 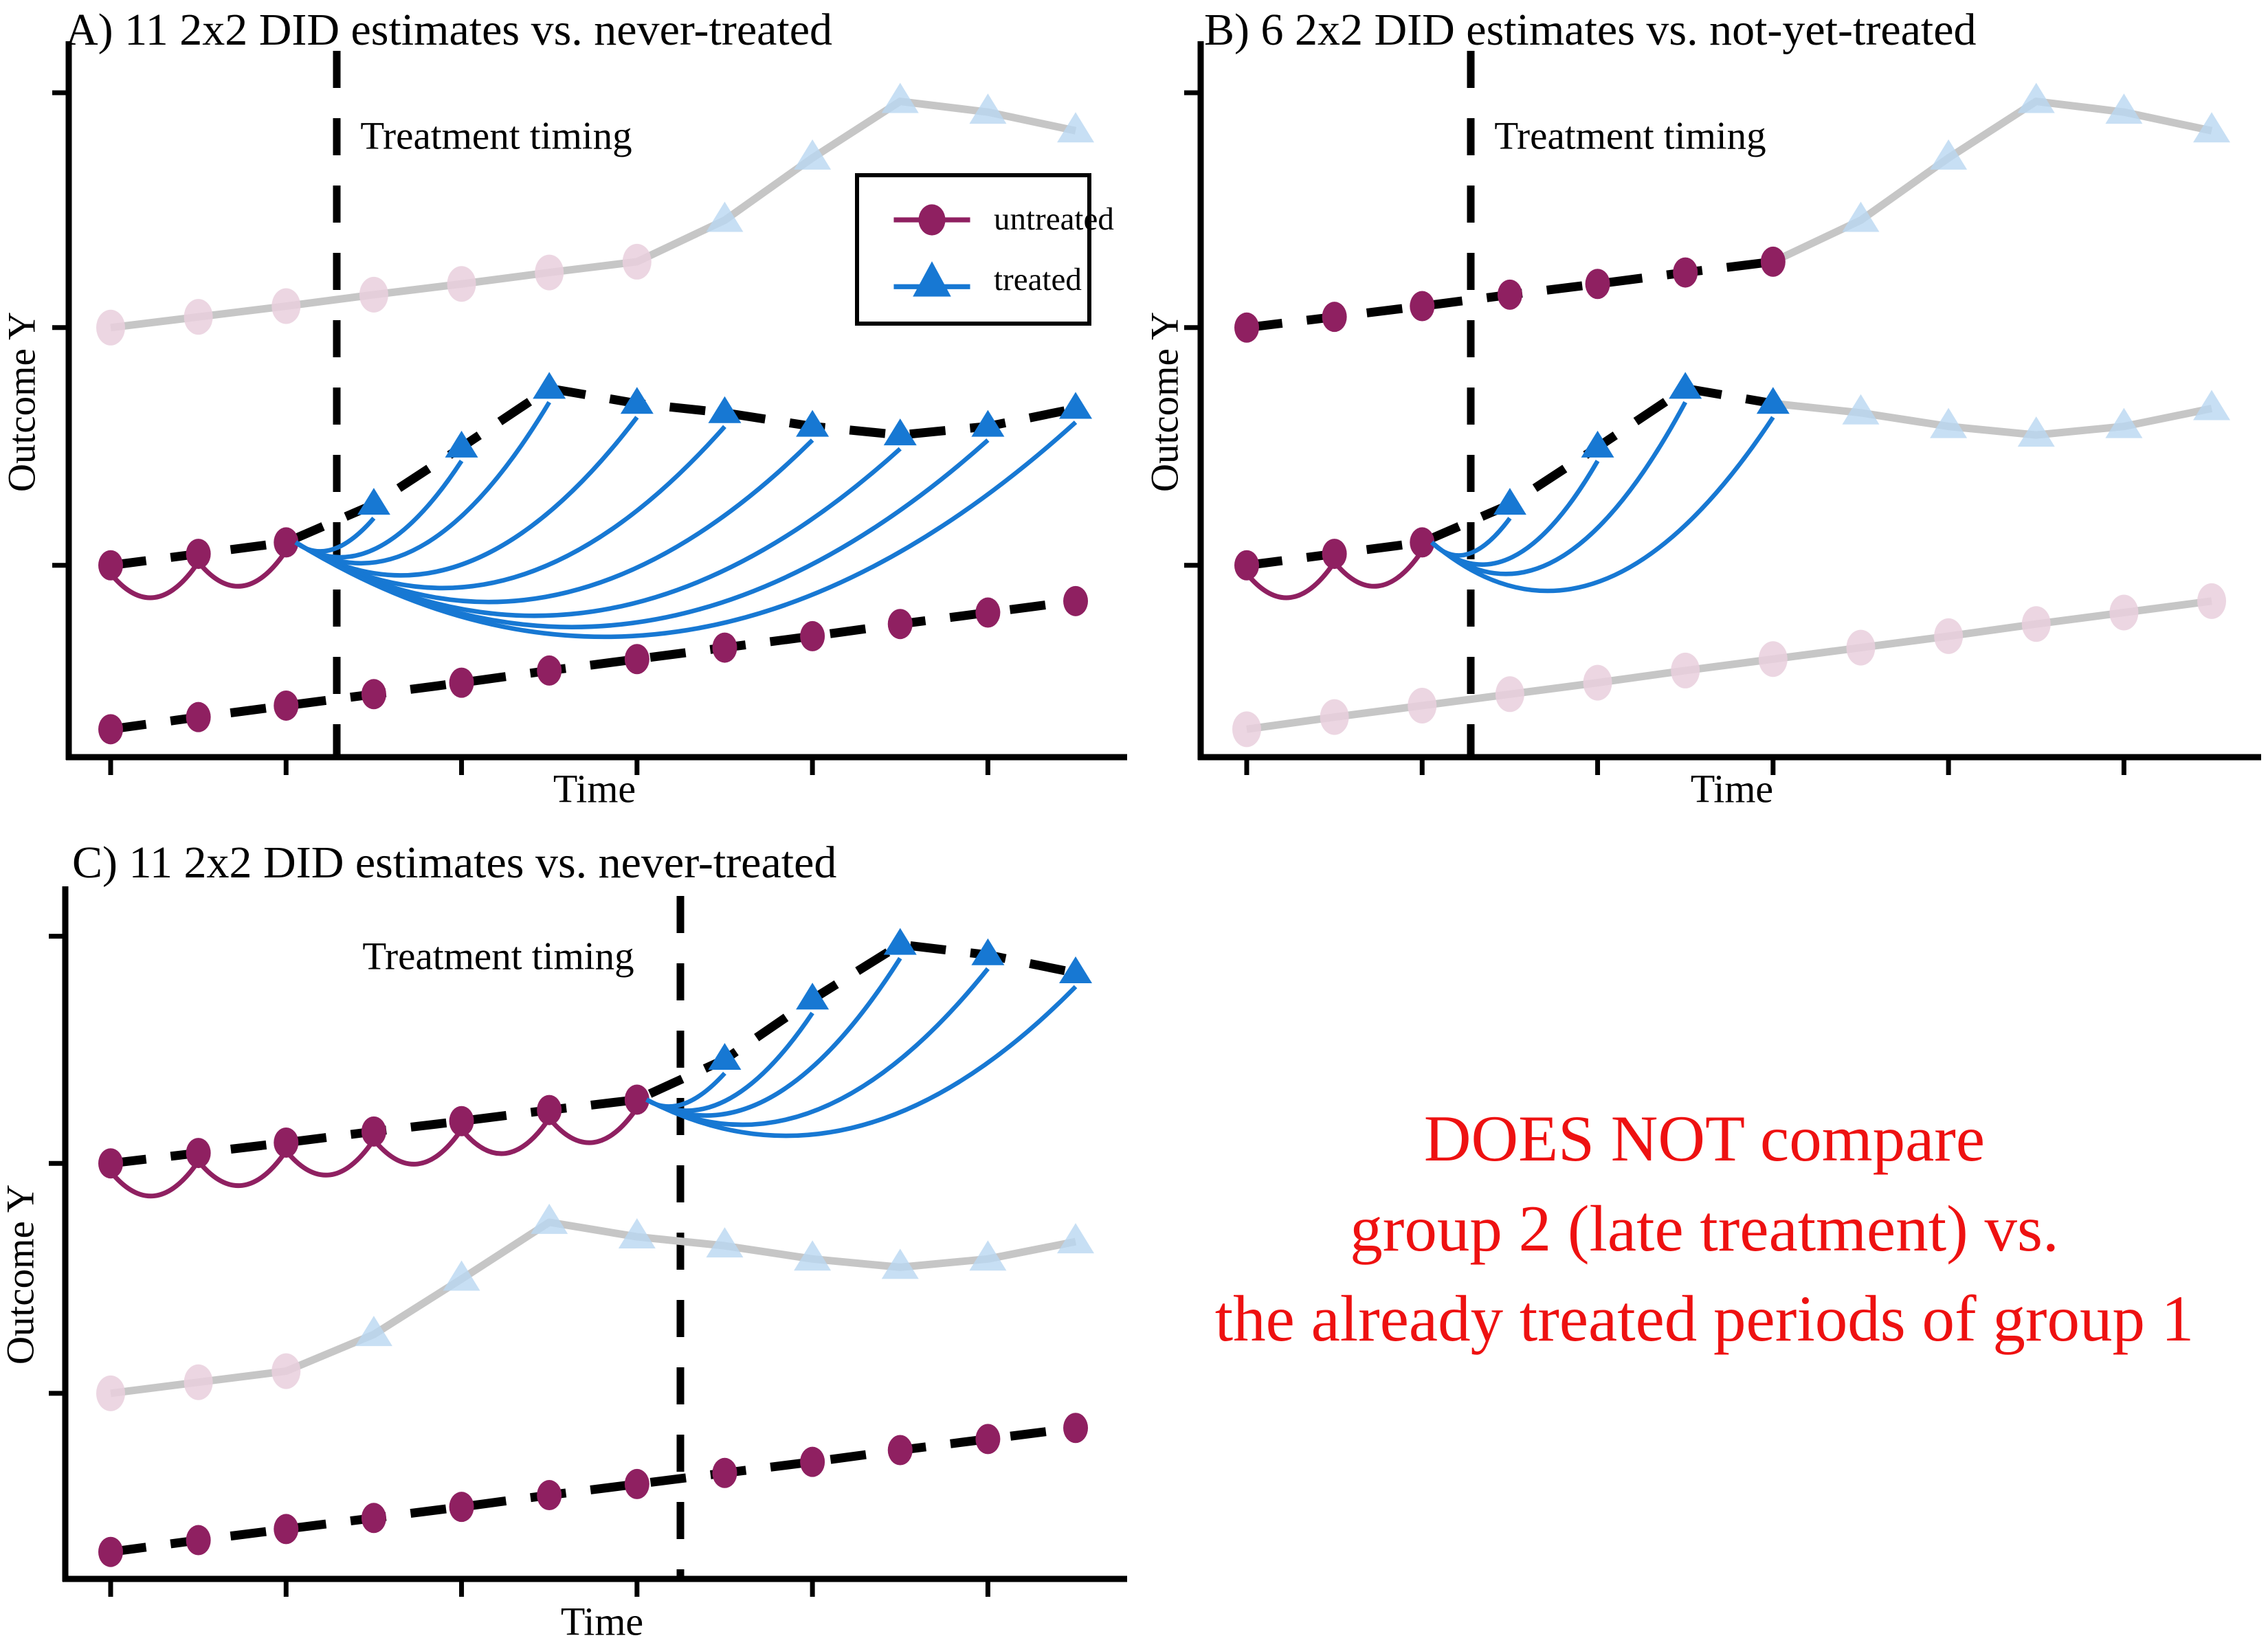 I want to click on panel-a-y-axis-label: Outcome Y, so click(x=22, y=402).